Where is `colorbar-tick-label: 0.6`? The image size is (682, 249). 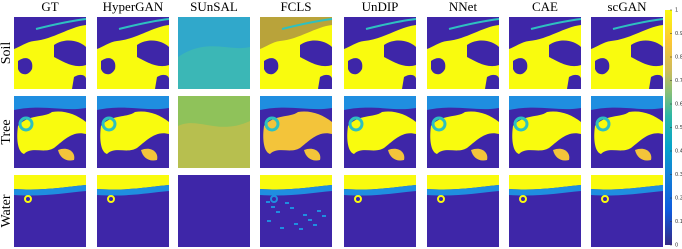
colorbar-tick-label: 0.6 is located at coordinates (678, 105).